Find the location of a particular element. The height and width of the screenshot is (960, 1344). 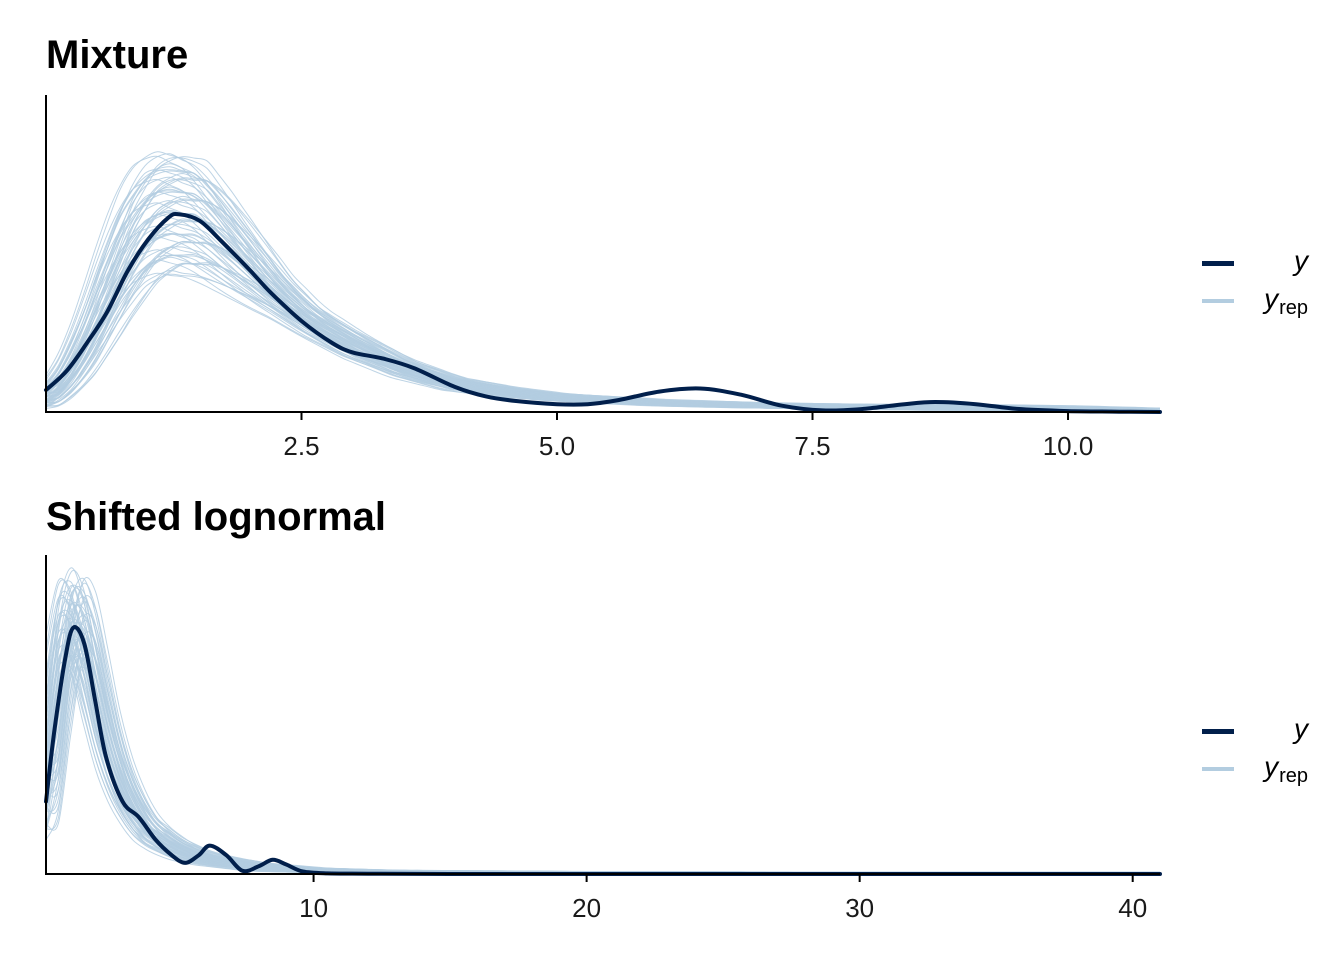

x-tick-label: 7.5 is located at coordinates (812, 446).